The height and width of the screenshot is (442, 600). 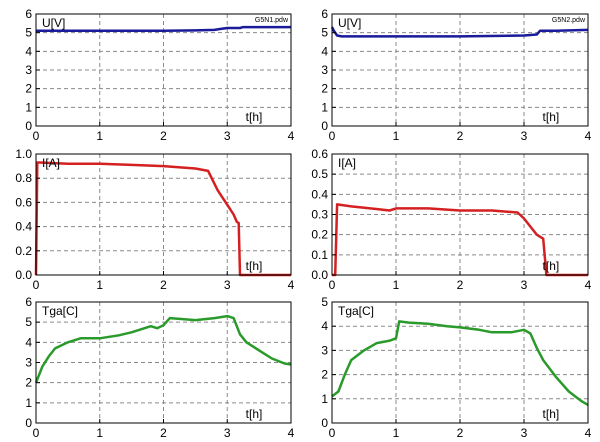 I want to click on file-label: G5N1.pdw, so click(x=272, y=20).